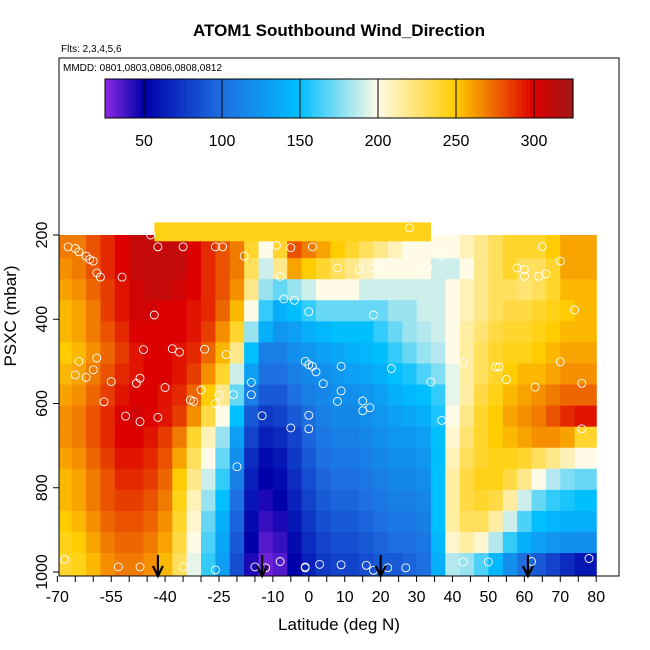 The width and height of the screenshot is (650, 650). Describe the element at coordinates (144, 141) in the screenshot. I see `colorbar-tick-label: 50` at that location.